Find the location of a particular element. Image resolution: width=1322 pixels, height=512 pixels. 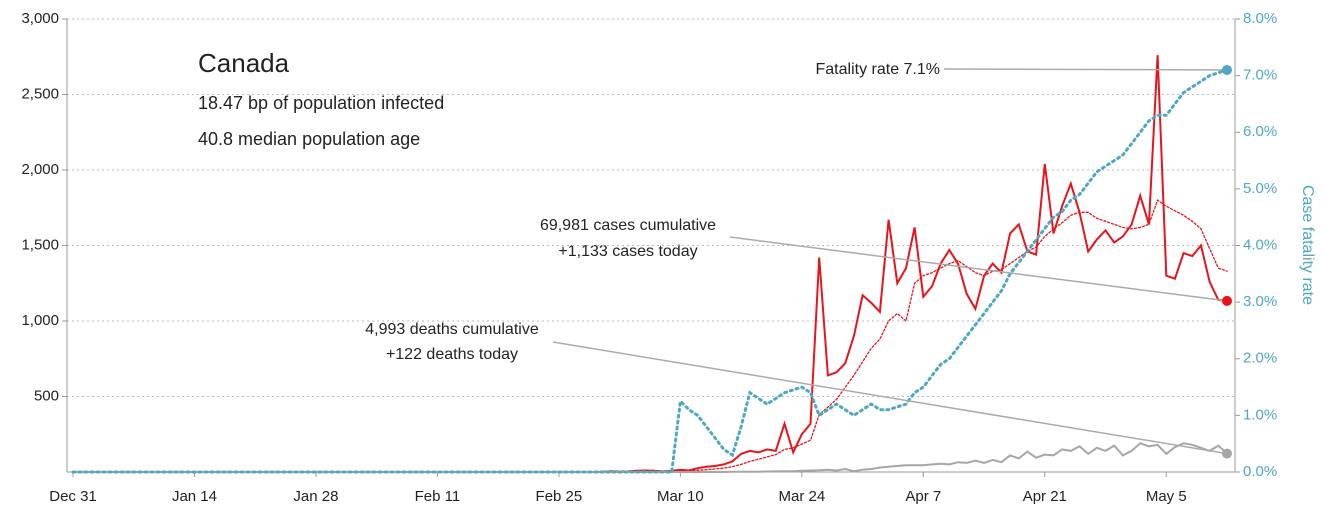

x-tick-label: Dec 31 is located at coordinates (73, 496).